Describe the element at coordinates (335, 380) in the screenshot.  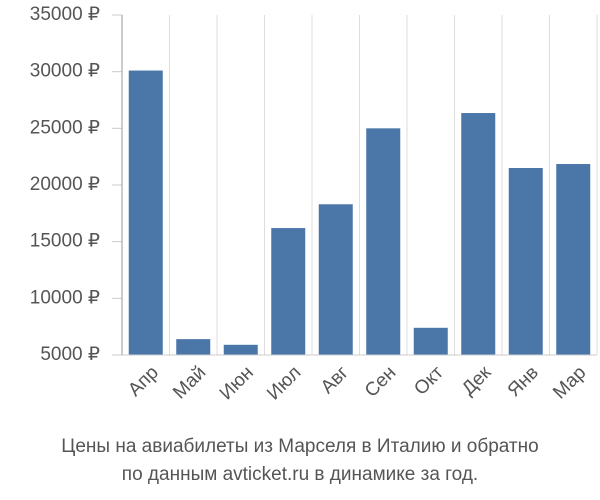
I see `x-tick-label: Авг` at that location.